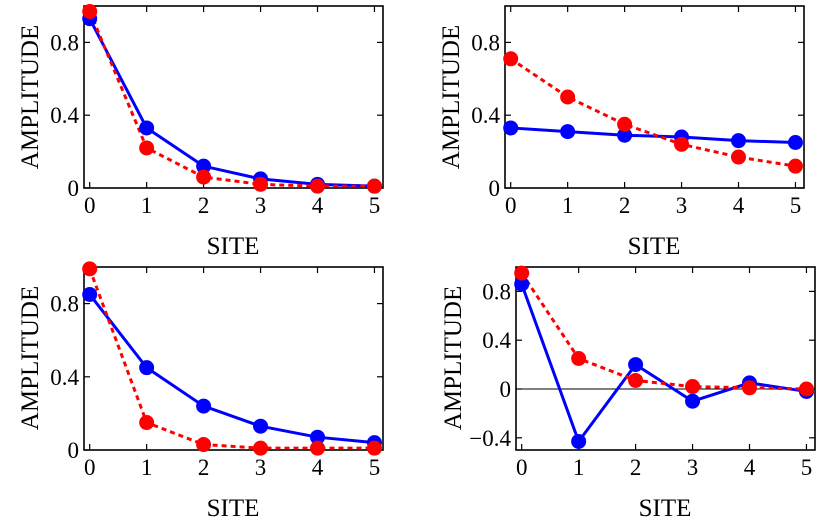 This screenshot has height=525, width=817. I want to click on y-tick-label: −0.4, so click(490, 438).